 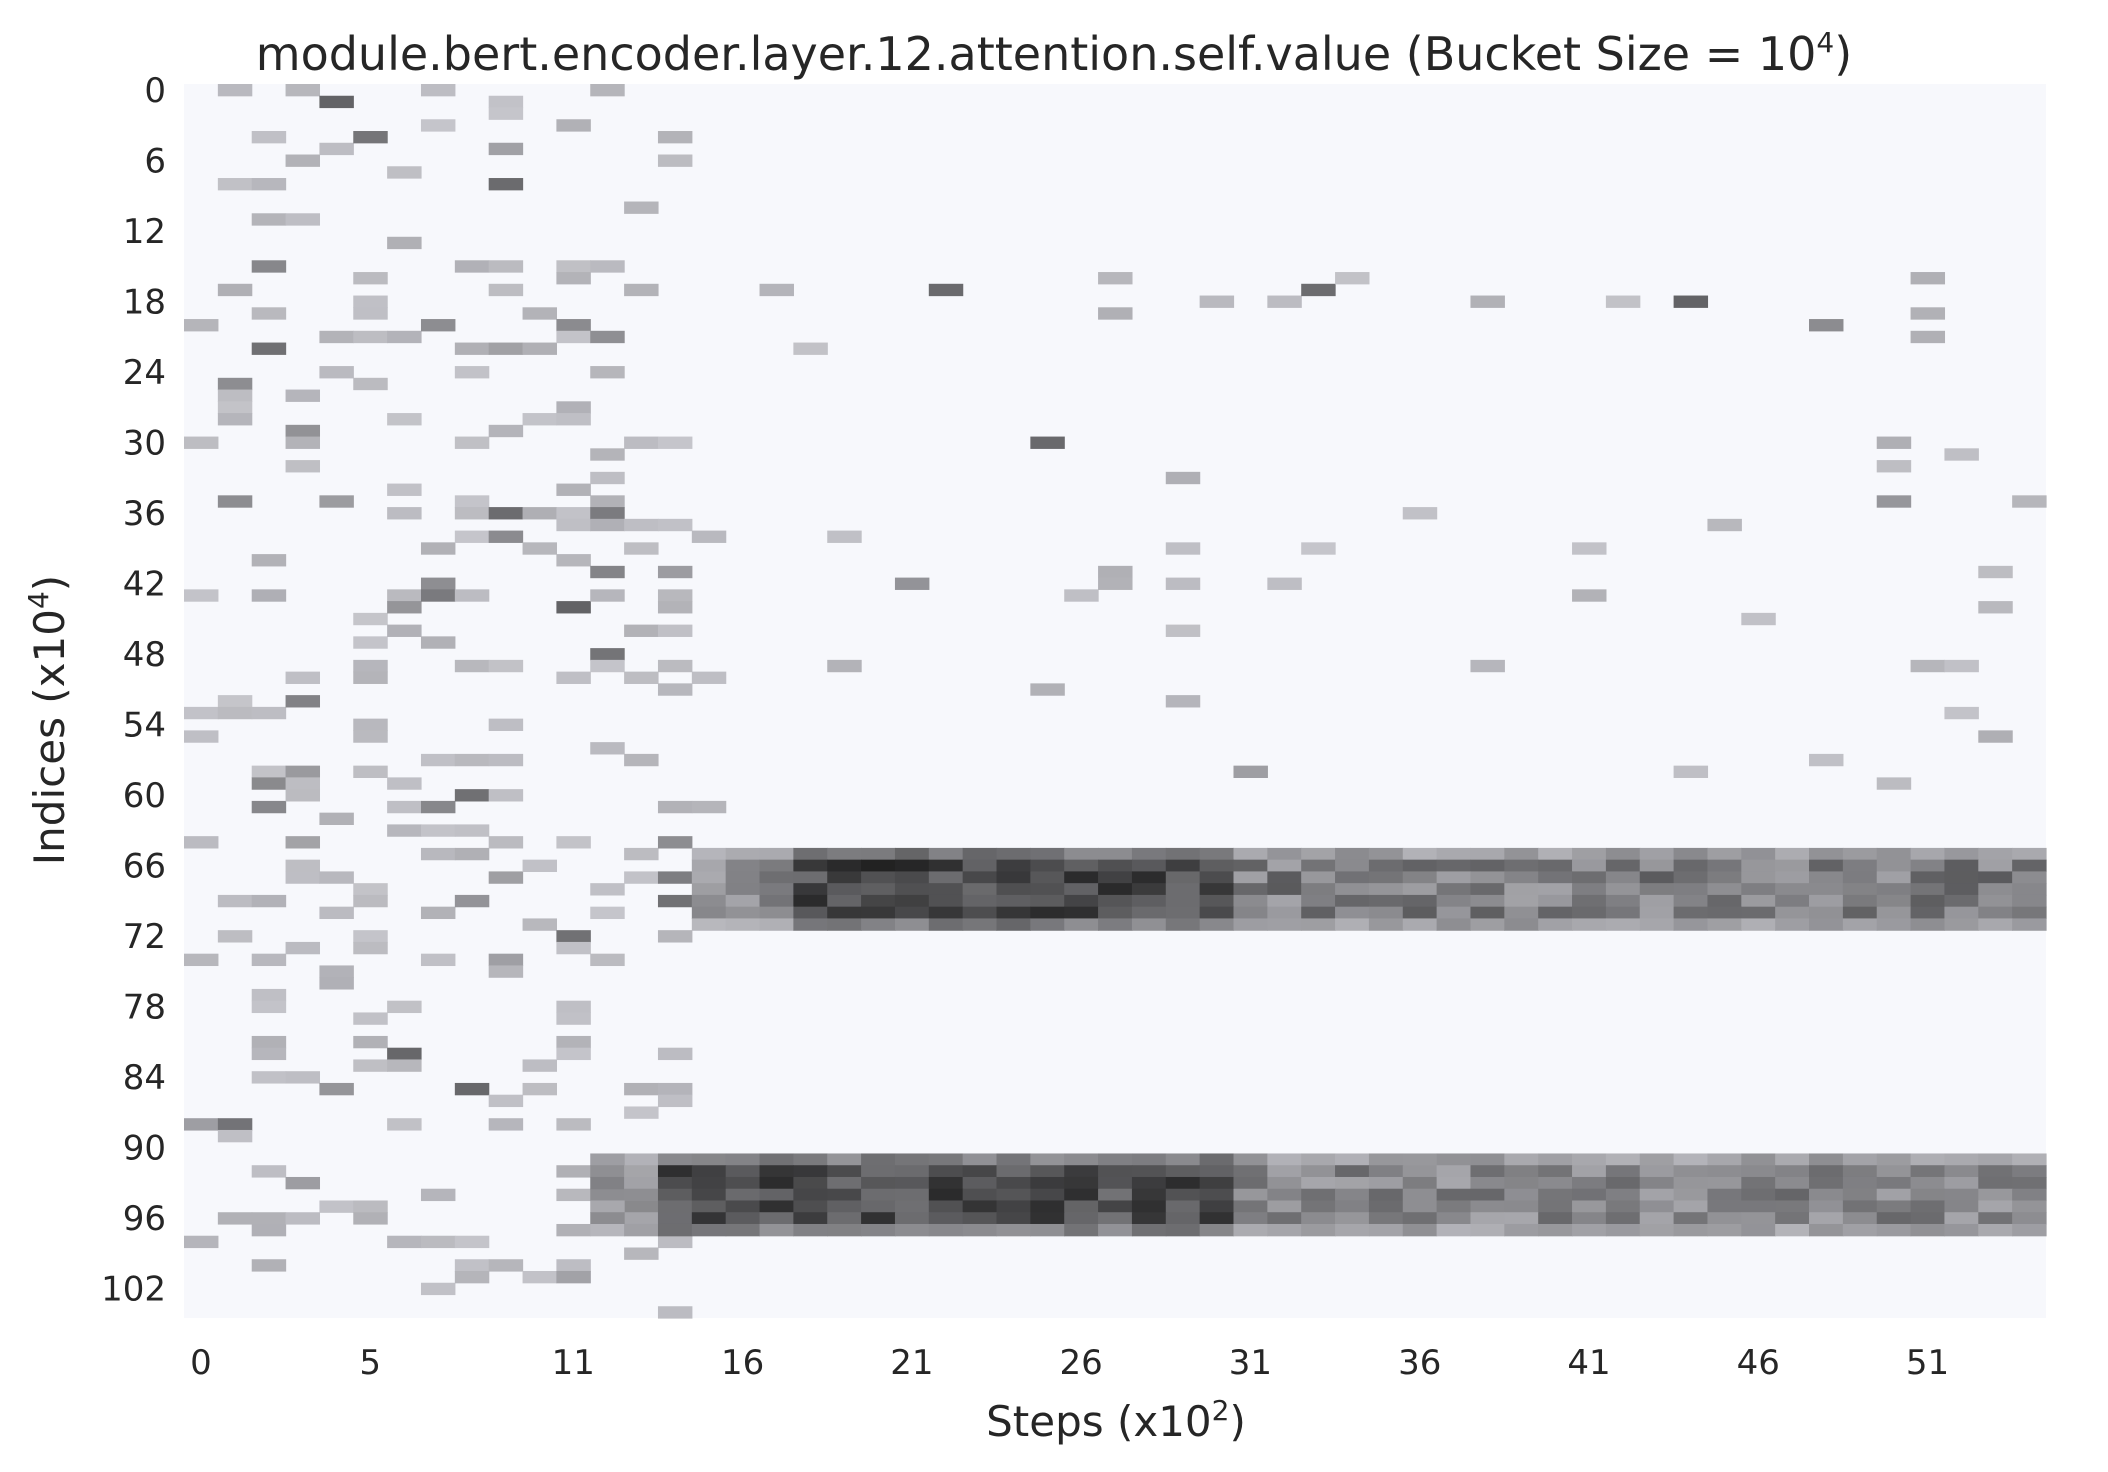 What do you see at coordinates (1419, 1363) in the screenshot?
I see `x-tick-label: 36` at bounding box center [1419, 1363].